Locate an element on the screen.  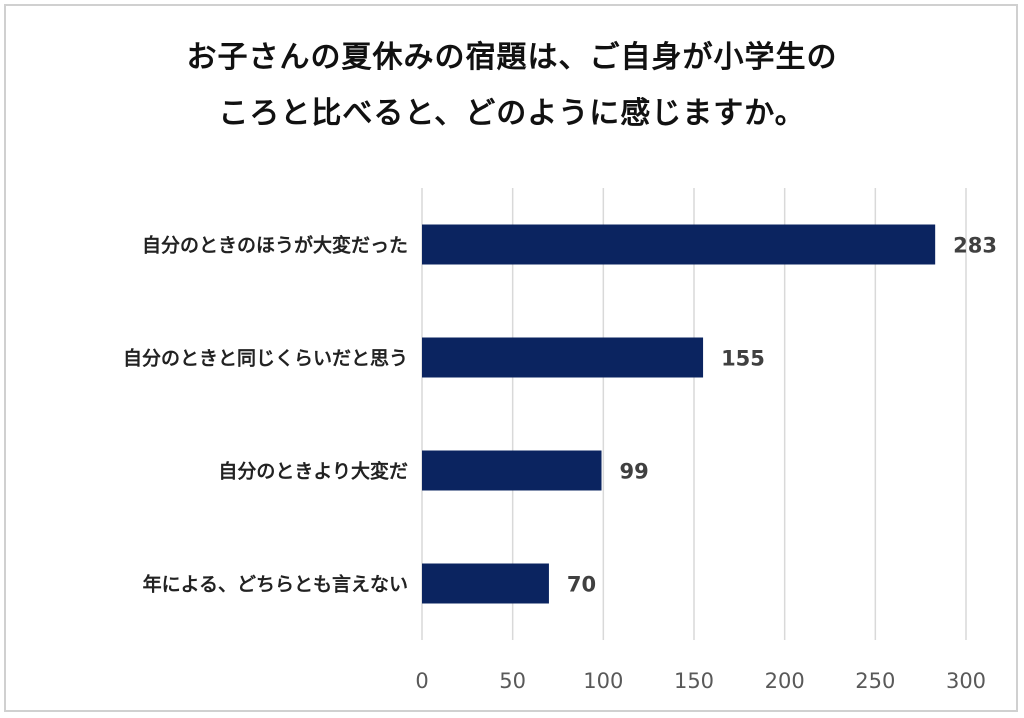
x-tick-label-50: 50 is located at coordinates (512, 681).